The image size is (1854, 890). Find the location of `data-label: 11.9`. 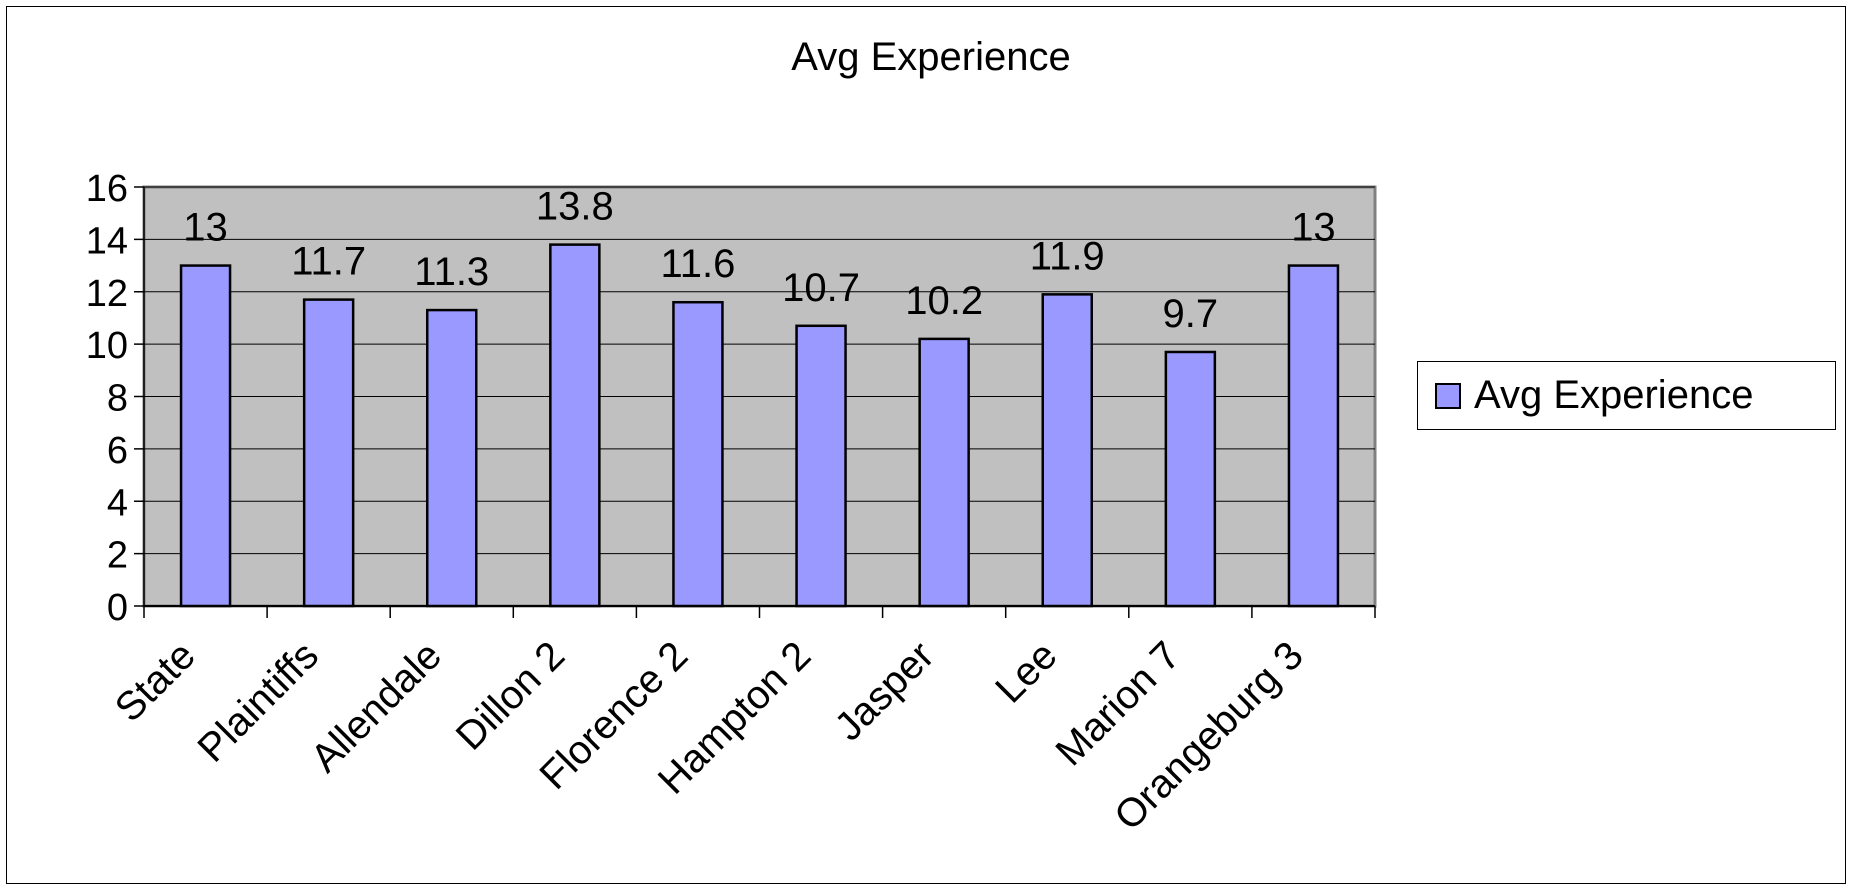

data-label: 11.9 is located at coordinates (1067, 256).